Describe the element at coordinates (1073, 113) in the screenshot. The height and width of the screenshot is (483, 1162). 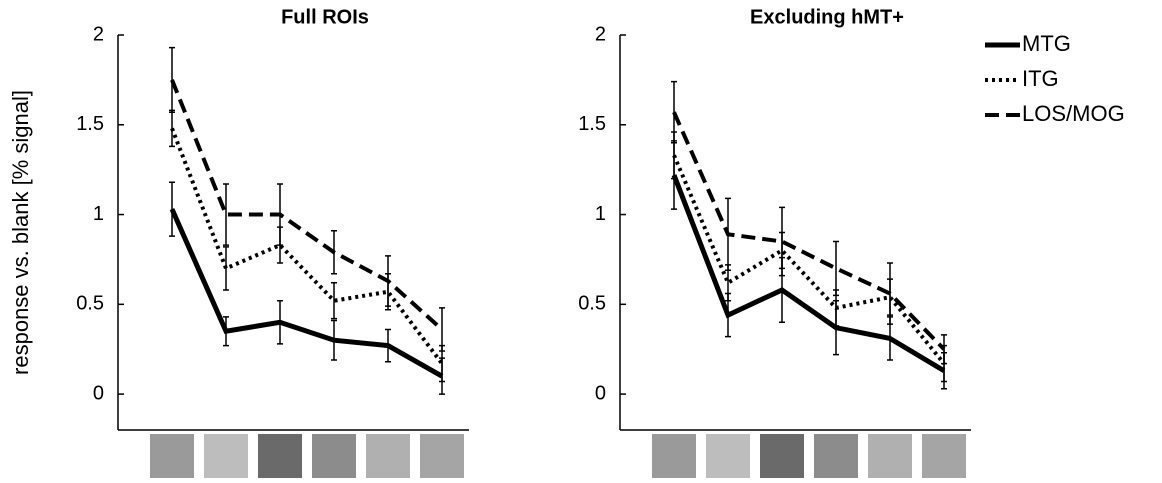
I see `legend-label: LOS/MOG` at that location.